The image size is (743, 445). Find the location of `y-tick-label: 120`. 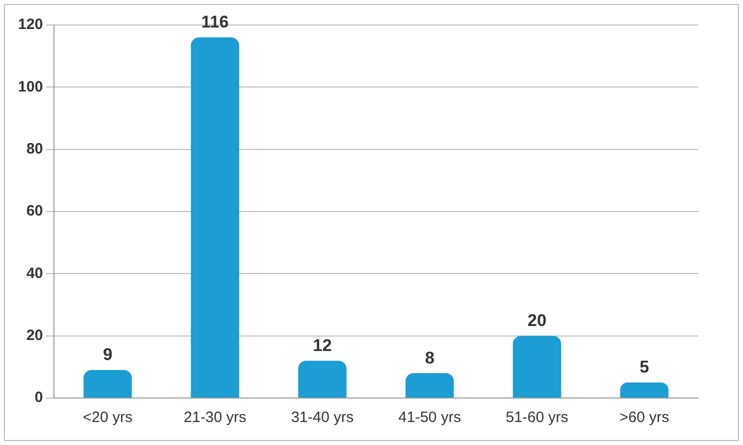

y-tick-label: 120 is located at coordinates (31, 25).